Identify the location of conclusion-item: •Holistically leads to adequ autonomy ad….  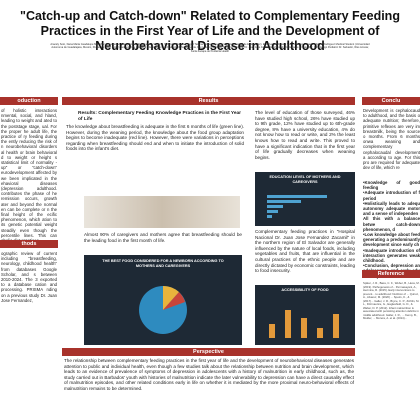
(391, 208).